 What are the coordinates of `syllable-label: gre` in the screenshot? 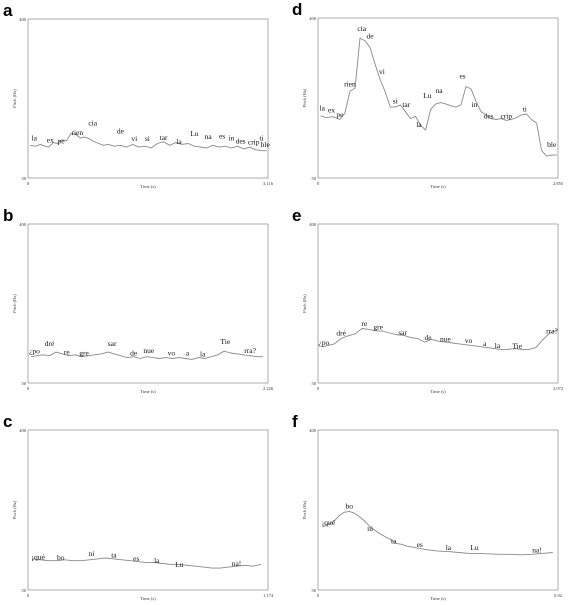 It's located at (84, 352).